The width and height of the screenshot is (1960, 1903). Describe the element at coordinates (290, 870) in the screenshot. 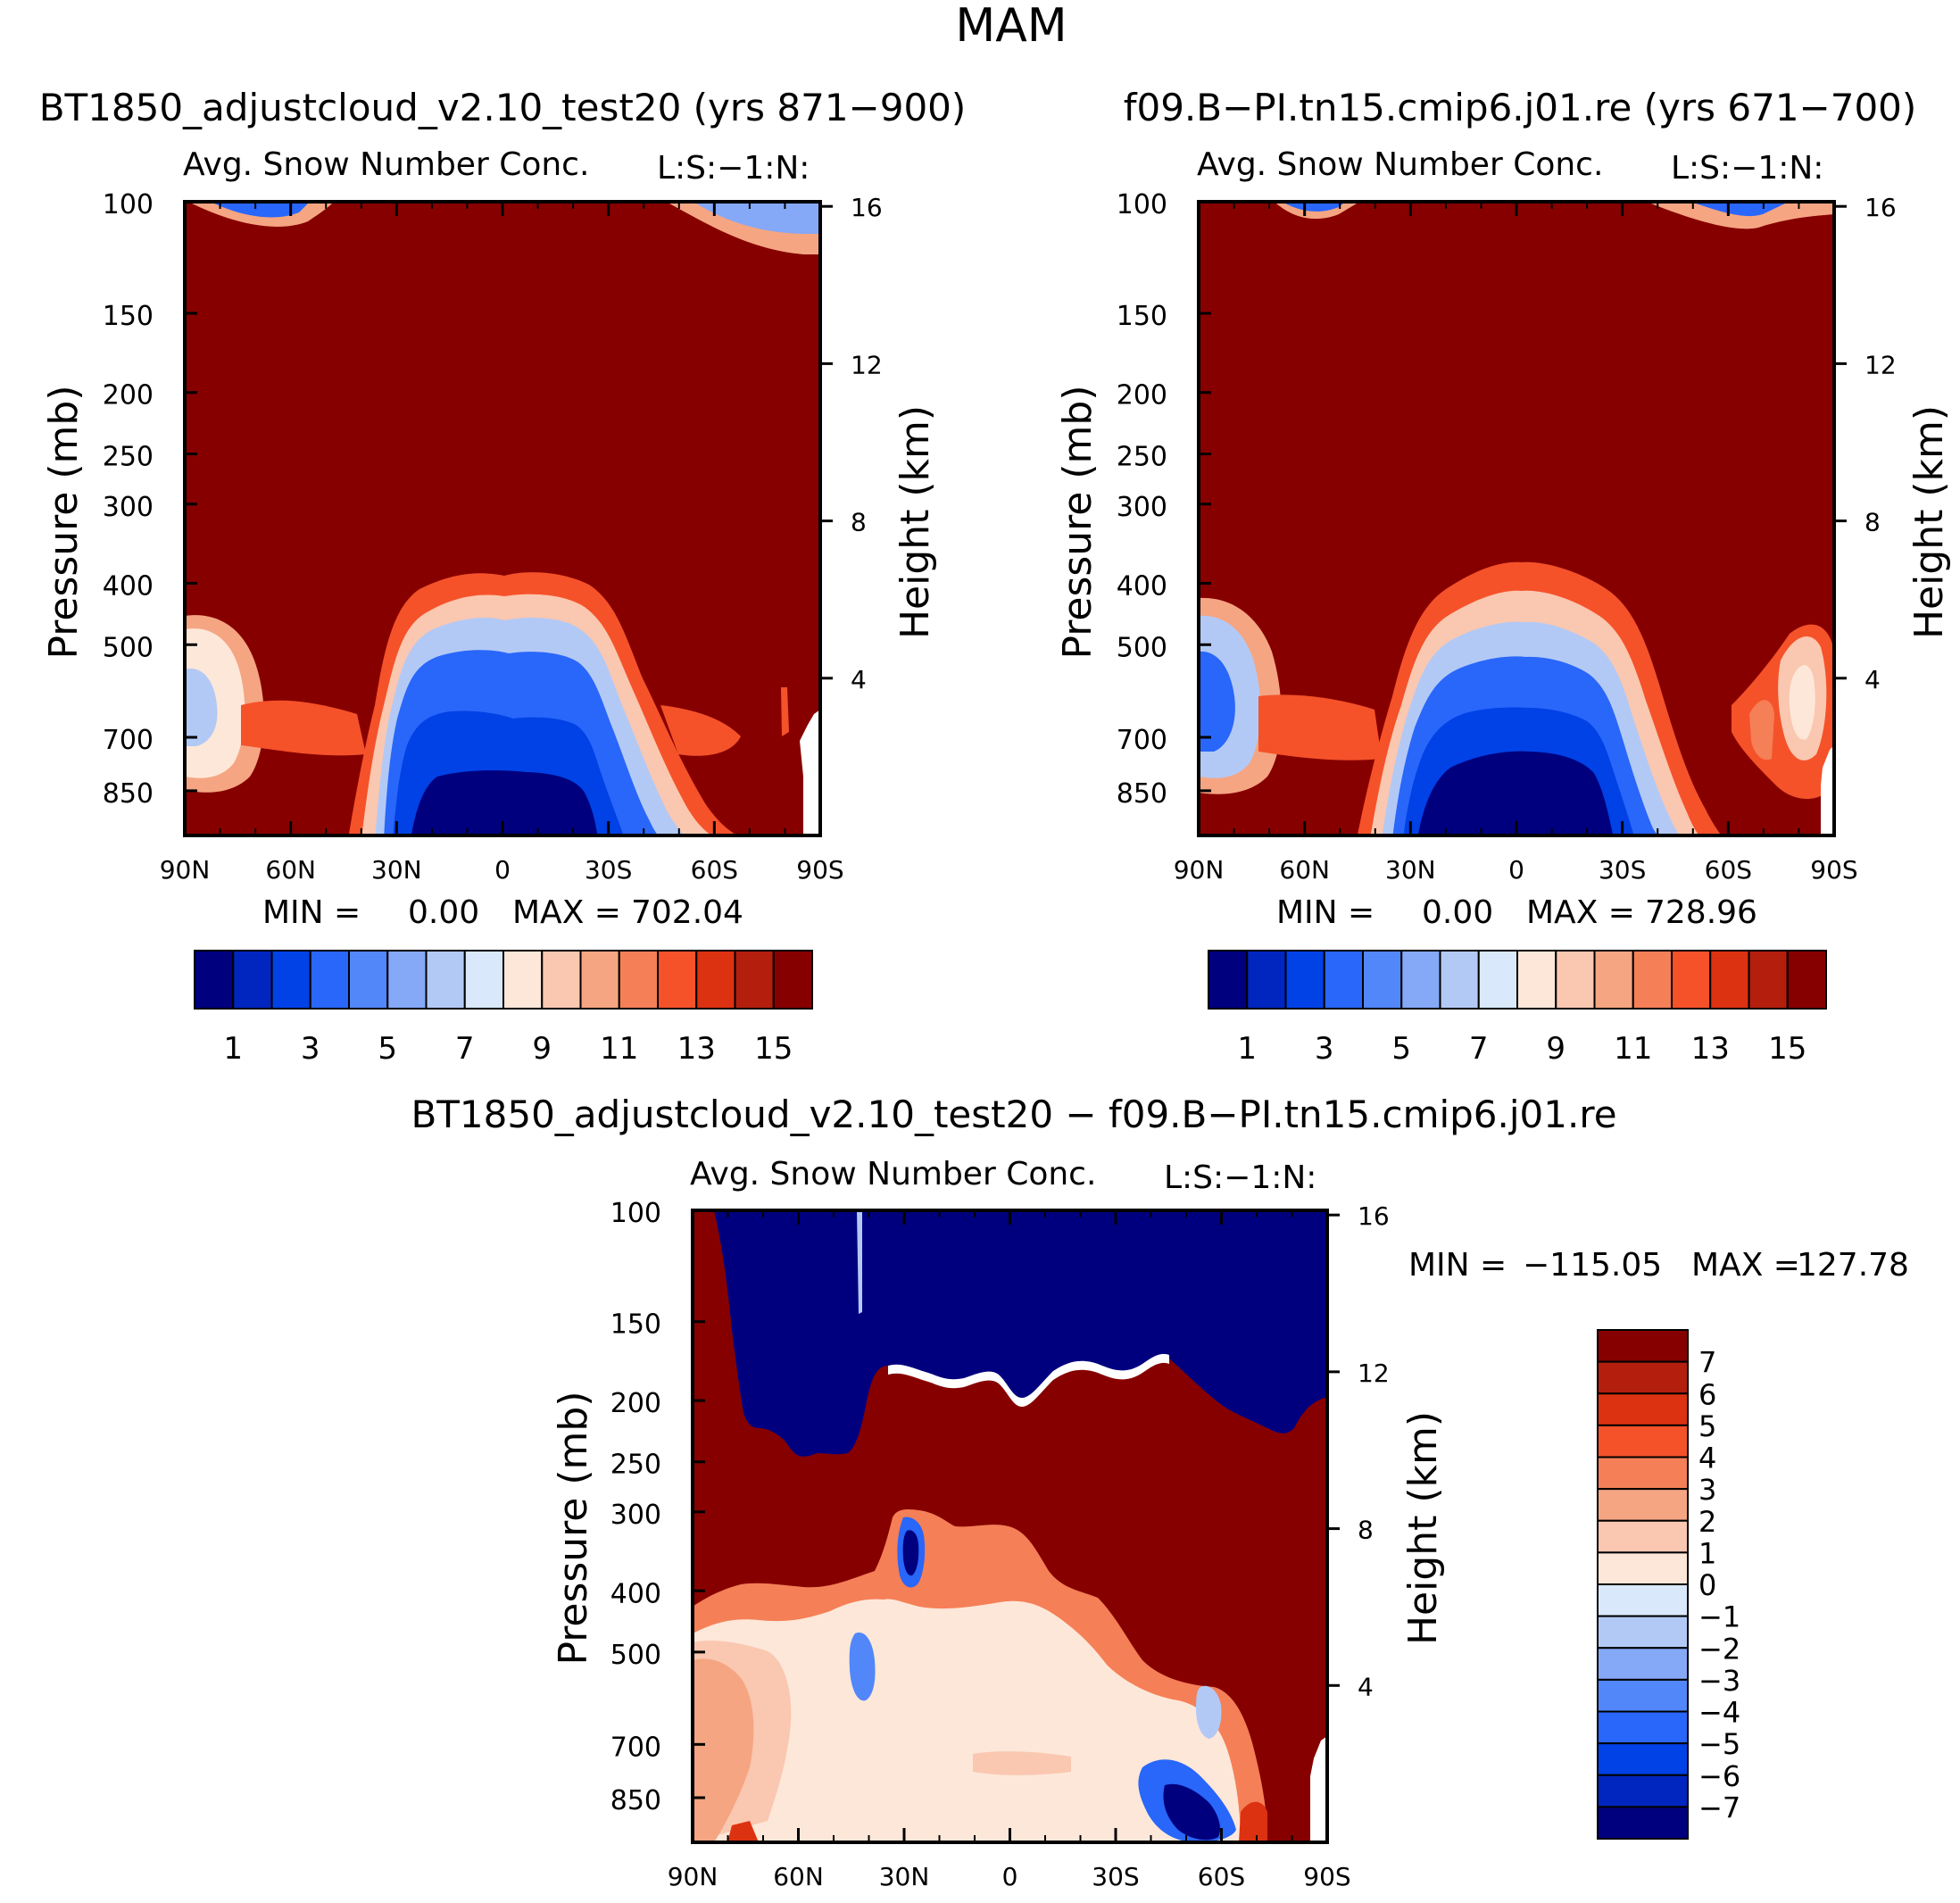

I see `left-xtick-label: 60N` at that location.